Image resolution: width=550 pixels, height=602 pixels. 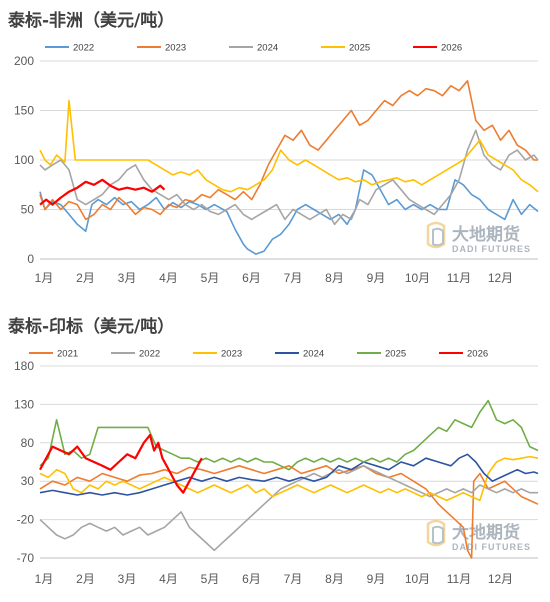 I want to click on y-tick-label: -20, so click(x=26, y=520).